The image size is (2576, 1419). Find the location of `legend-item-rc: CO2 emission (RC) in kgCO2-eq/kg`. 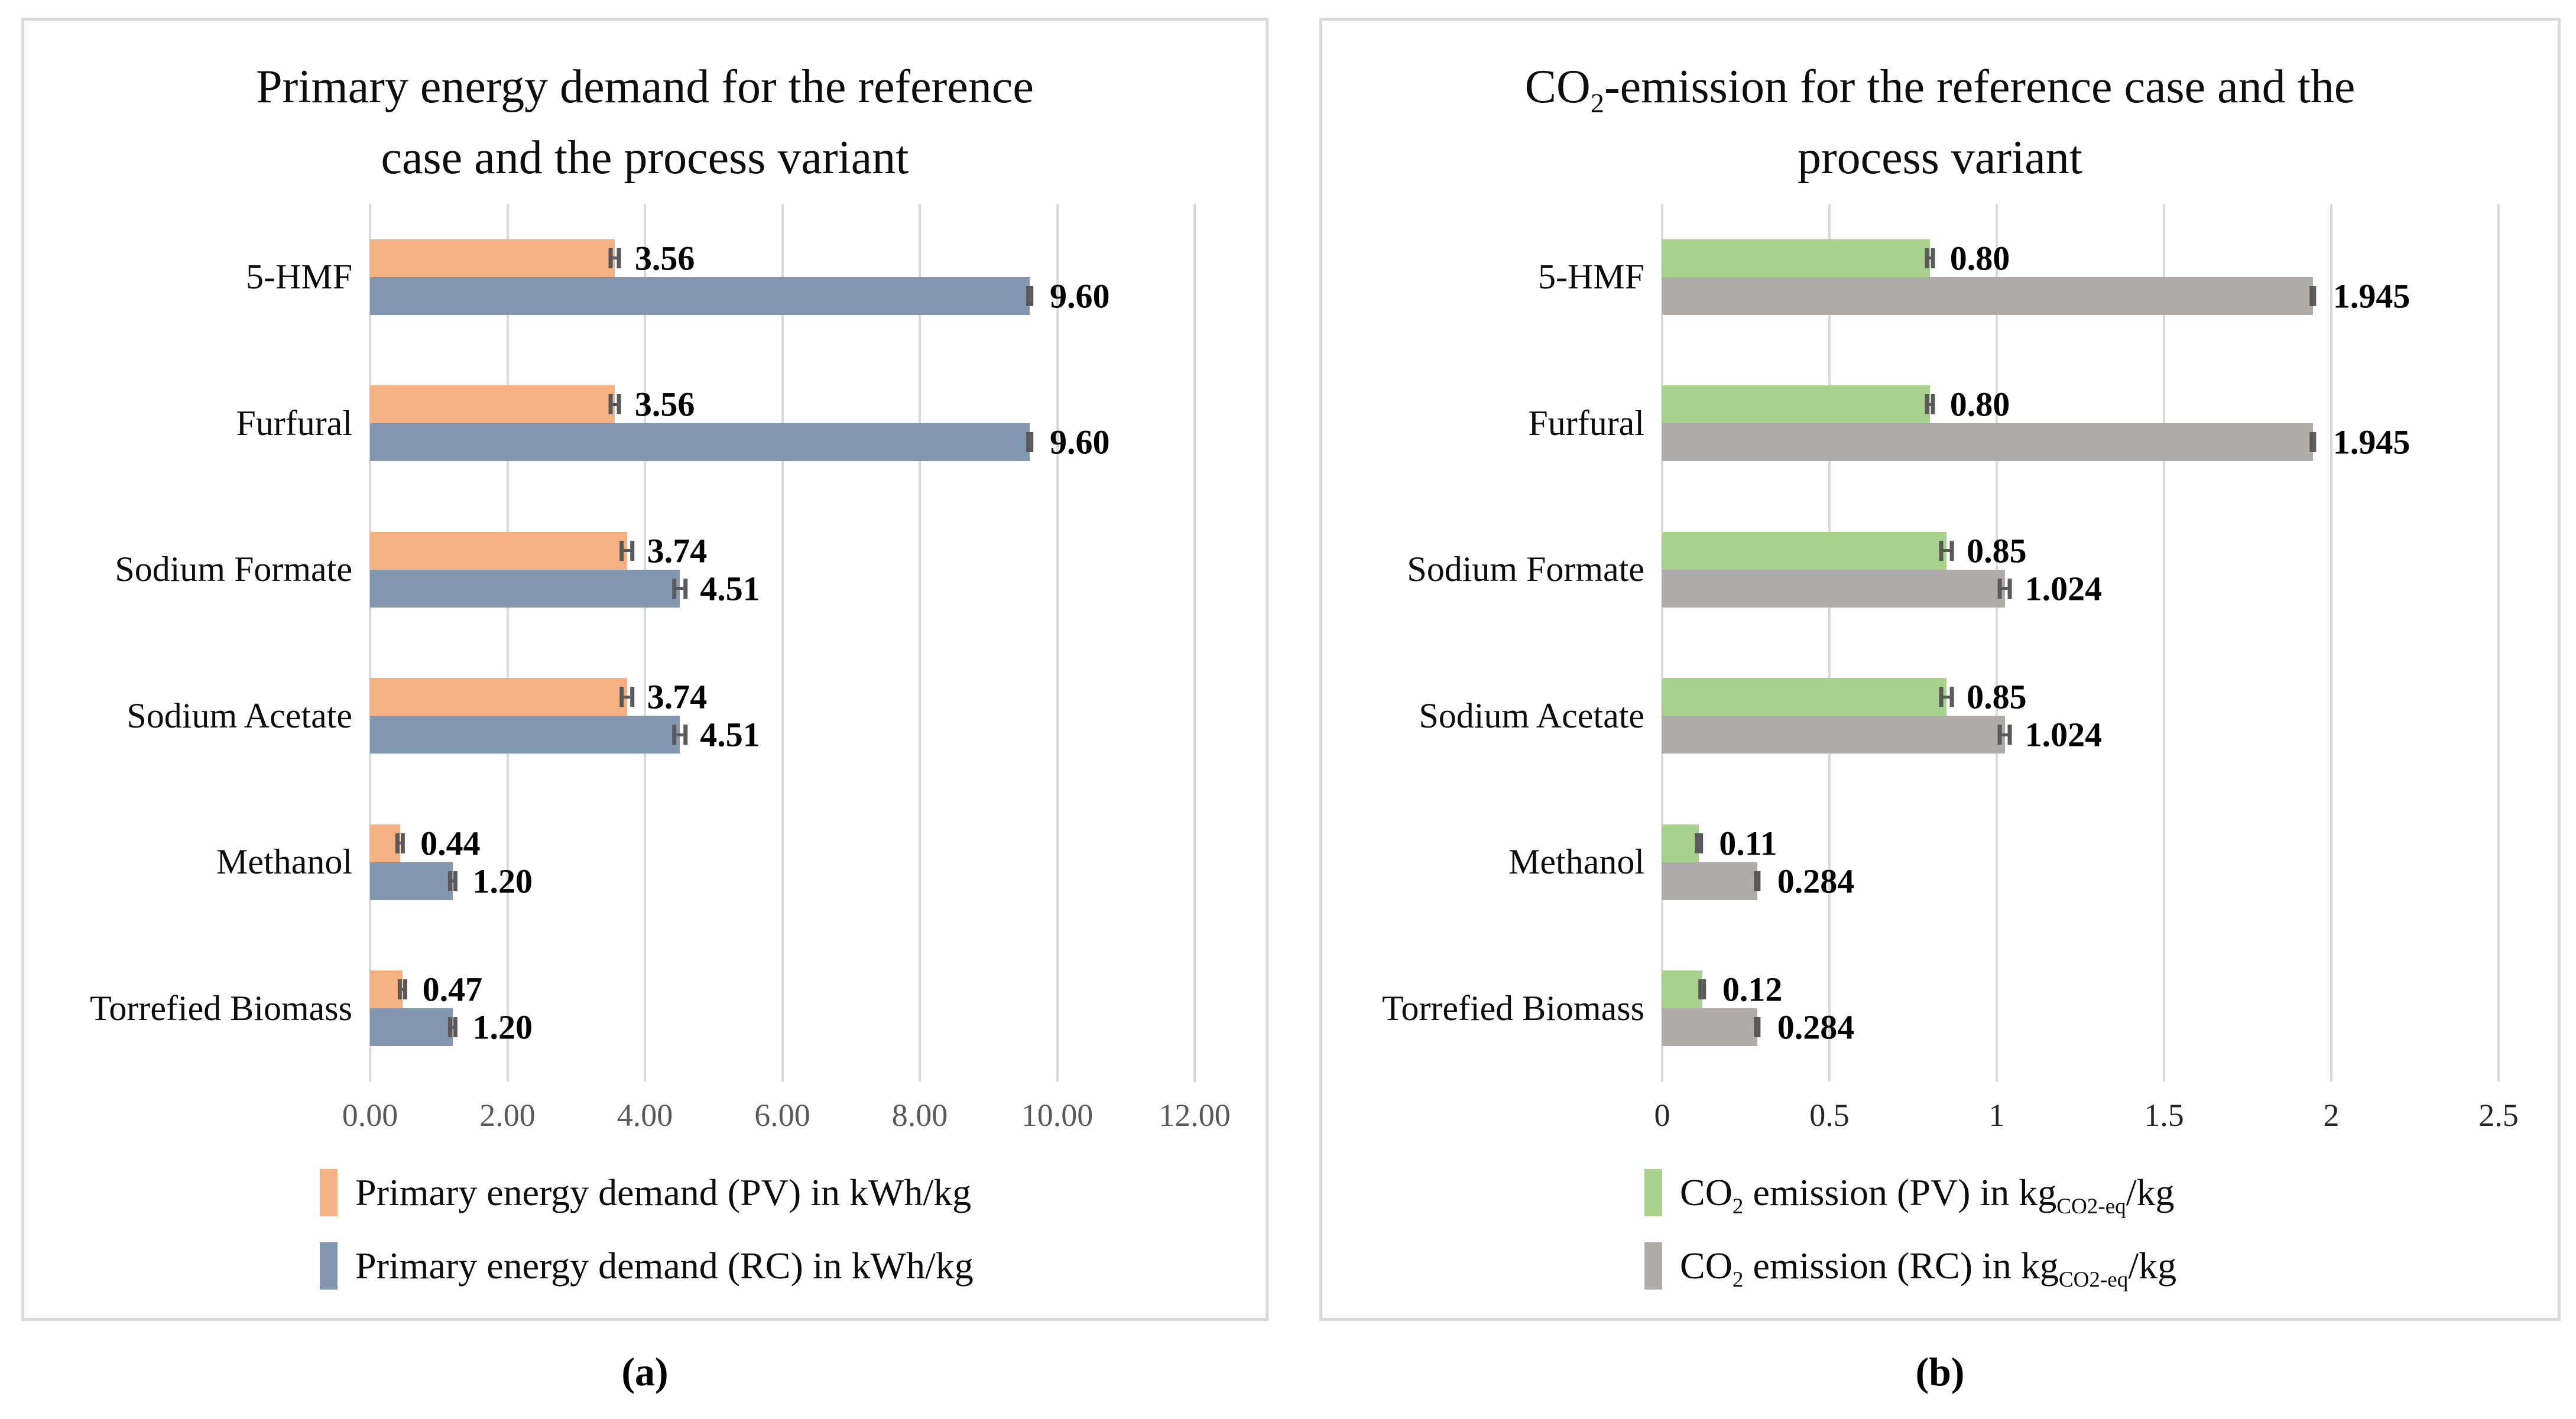

legend-item-rc: CO2 emission (RC) in kgCO2-eq/kg is located at coordinates (2101, 1266).